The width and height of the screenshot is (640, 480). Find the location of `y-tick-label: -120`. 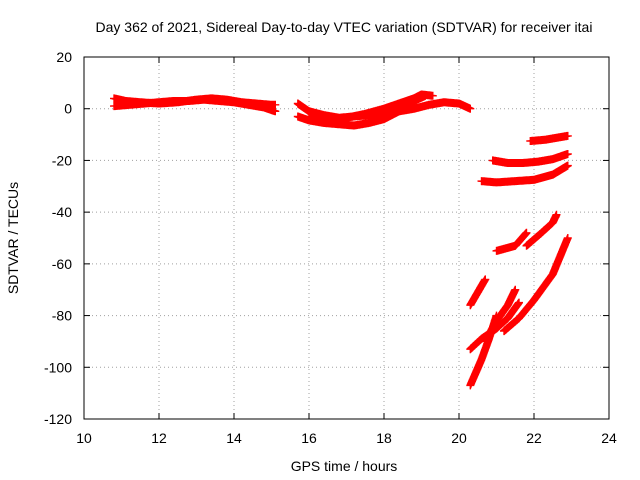

y-tick-label: -120 is located at coordinates (58, 419).